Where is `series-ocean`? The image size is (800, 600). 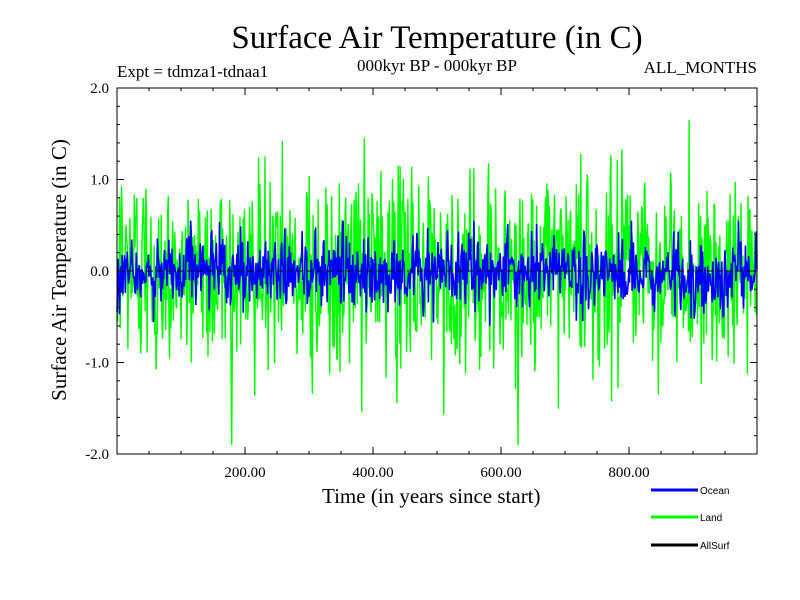
series-ocean is located at coordinates (437, 273).